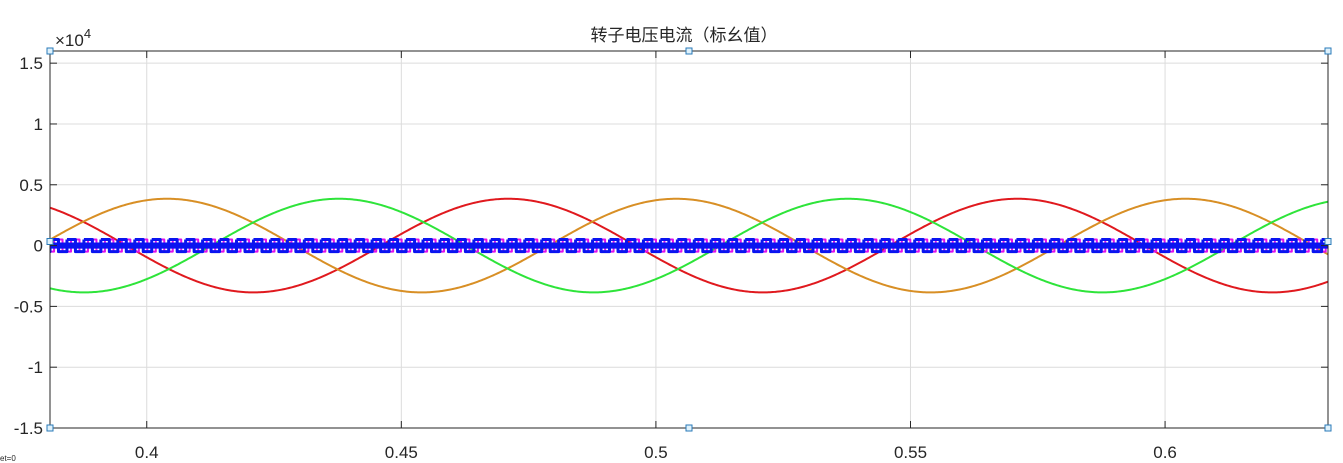 This screenshot has height=463, width=1343. Describe the element at coordinates (684, 36) in the screenshot. I see `chart-title: 转子电压电流（标幺值）` at that location.